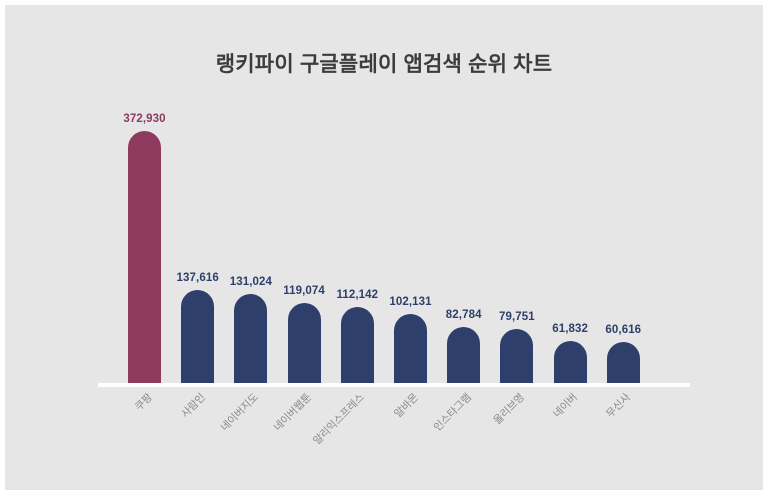 The image size is (768, 495). Describe the element at coordinates (384, 64) in the screenshot. I see `chart-title: 랭키파이 구글플레이 앱검색 순위 차트` at that location.